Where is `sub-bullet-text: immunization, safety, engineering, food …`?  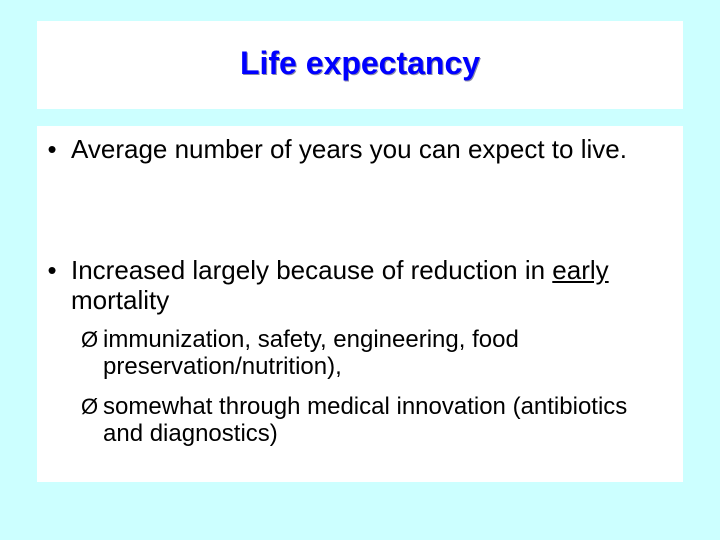 sub-bullet-text: immunization, safety, engineering, food … is located at coordinates (311, 353).